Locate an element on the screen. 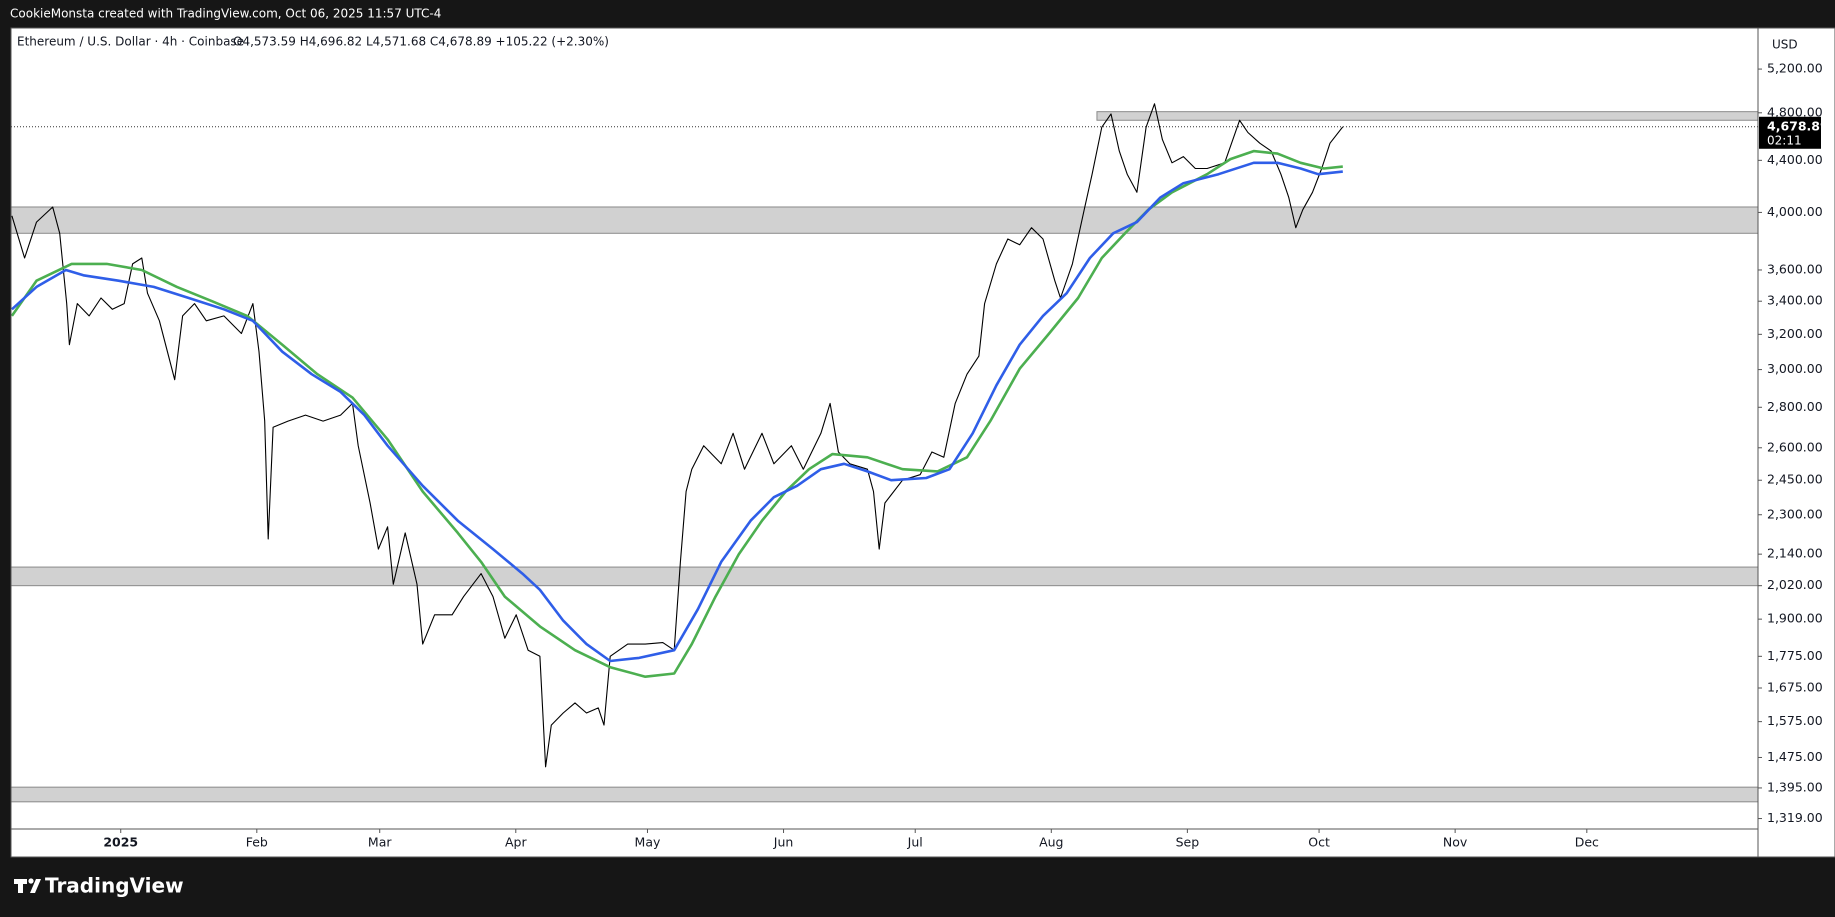  last-price-label: 4,678.89 is located at coordinates (1798, 125).